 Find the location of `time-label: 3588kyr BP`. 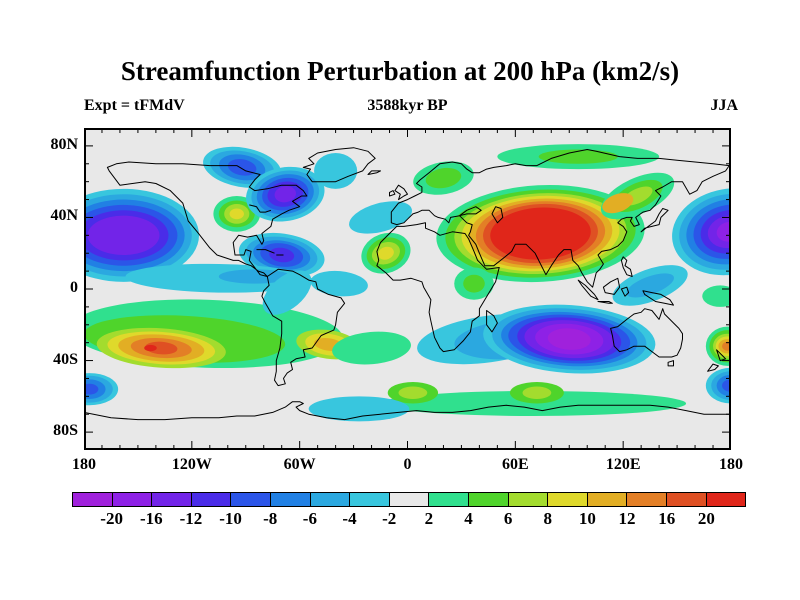

time-label: 3588kyr BP is located at coordinates (407, 105).